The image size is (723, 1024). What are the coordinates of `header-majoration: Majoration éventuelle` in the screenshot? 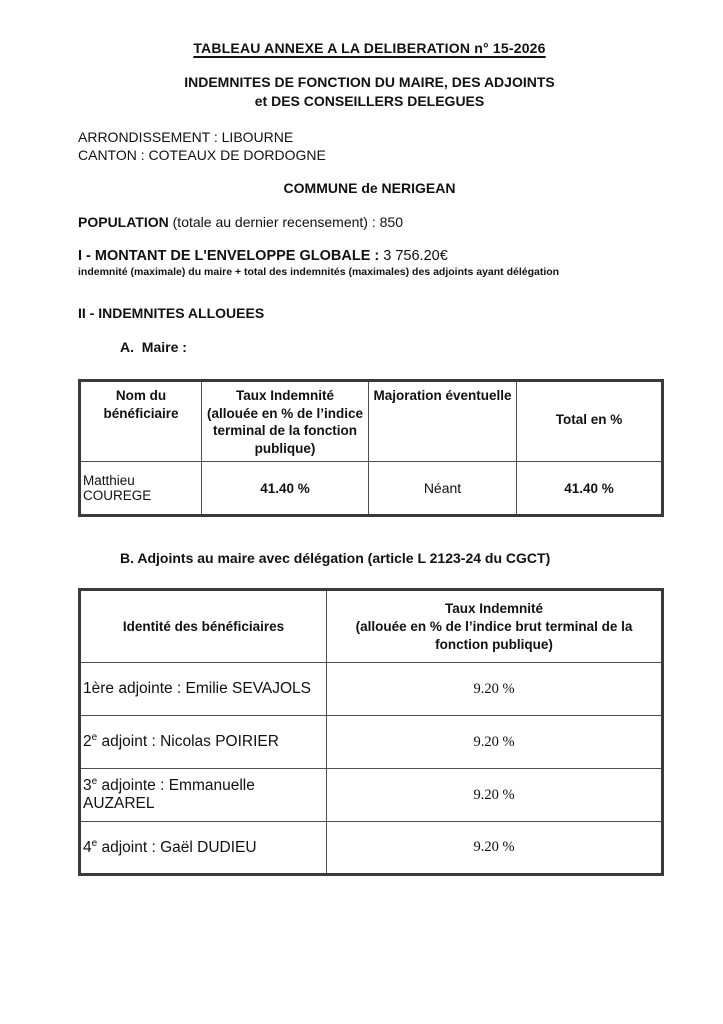 It's located at (442, 421).